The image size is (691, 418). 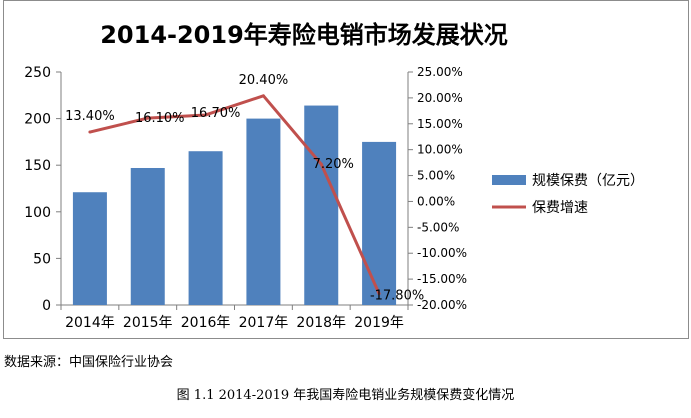 What do you see at coordinates (42, 259) in the screenshot?
I see `y-left-tick-label: 50` at bounding box center [42, 259].